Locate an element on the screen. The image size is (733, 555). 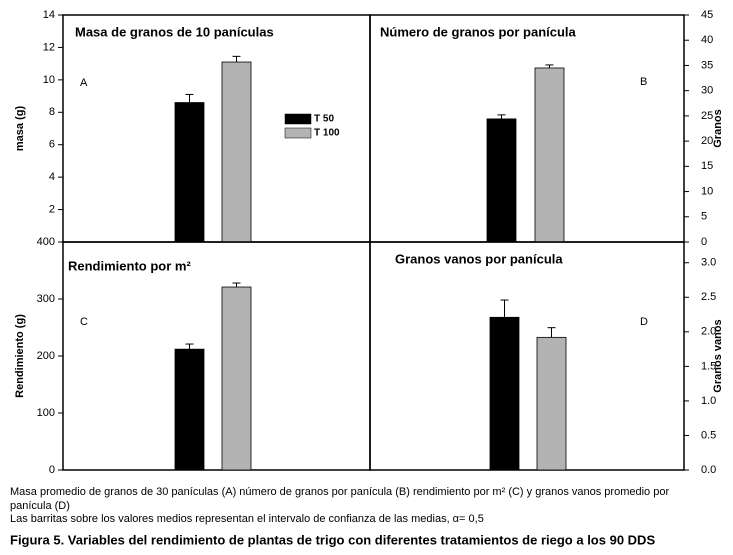
y-tick-label: 2.5 is located at coordinates (708, 297).